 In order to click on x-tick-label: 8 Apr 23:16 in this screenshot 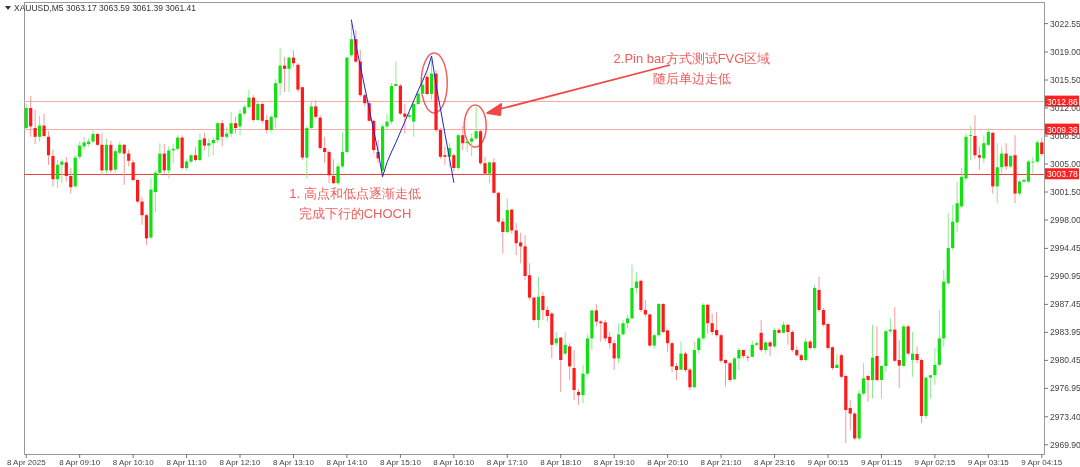, I will do `click(775, 462)`.